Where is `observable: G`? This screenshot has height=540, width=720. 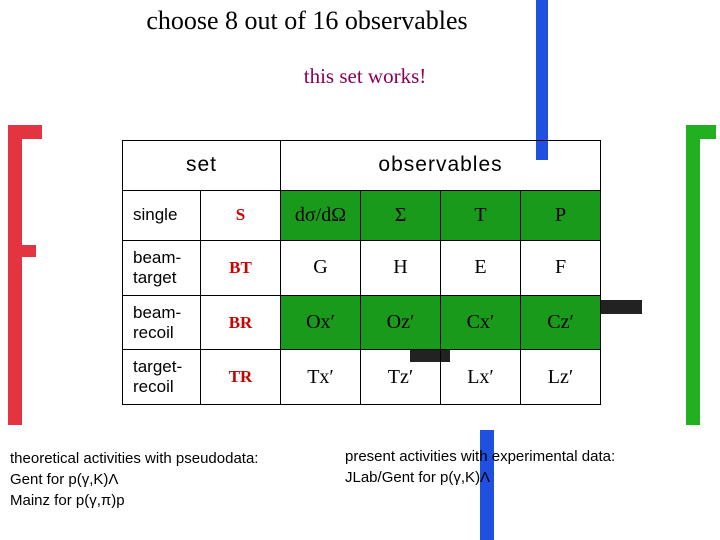 observable: G is located at coordinates (321, 268).